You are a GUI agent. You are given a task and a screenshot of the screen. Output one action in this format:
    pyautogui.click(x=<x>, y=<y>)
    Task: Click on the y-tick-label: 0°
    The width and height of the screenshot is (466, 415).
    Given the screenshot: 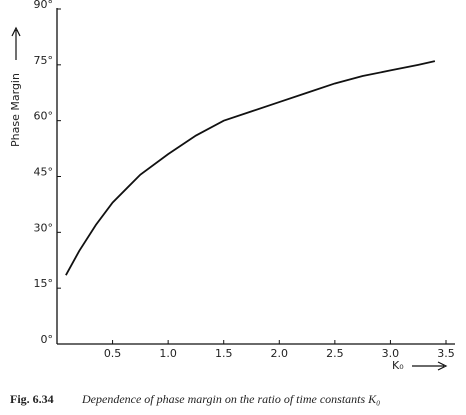 What is the action you would take?
    pyautogui.click(x=47, y=339)
    